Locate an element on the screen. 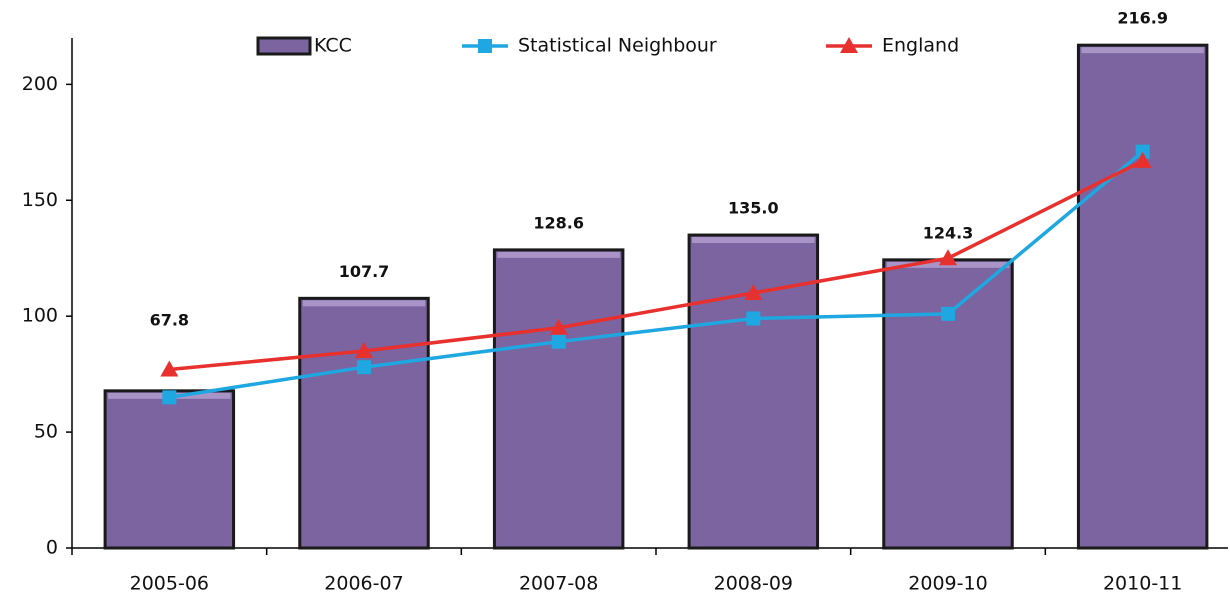  x-tick-label: 2005-06 is located at coordinates (169, 584).